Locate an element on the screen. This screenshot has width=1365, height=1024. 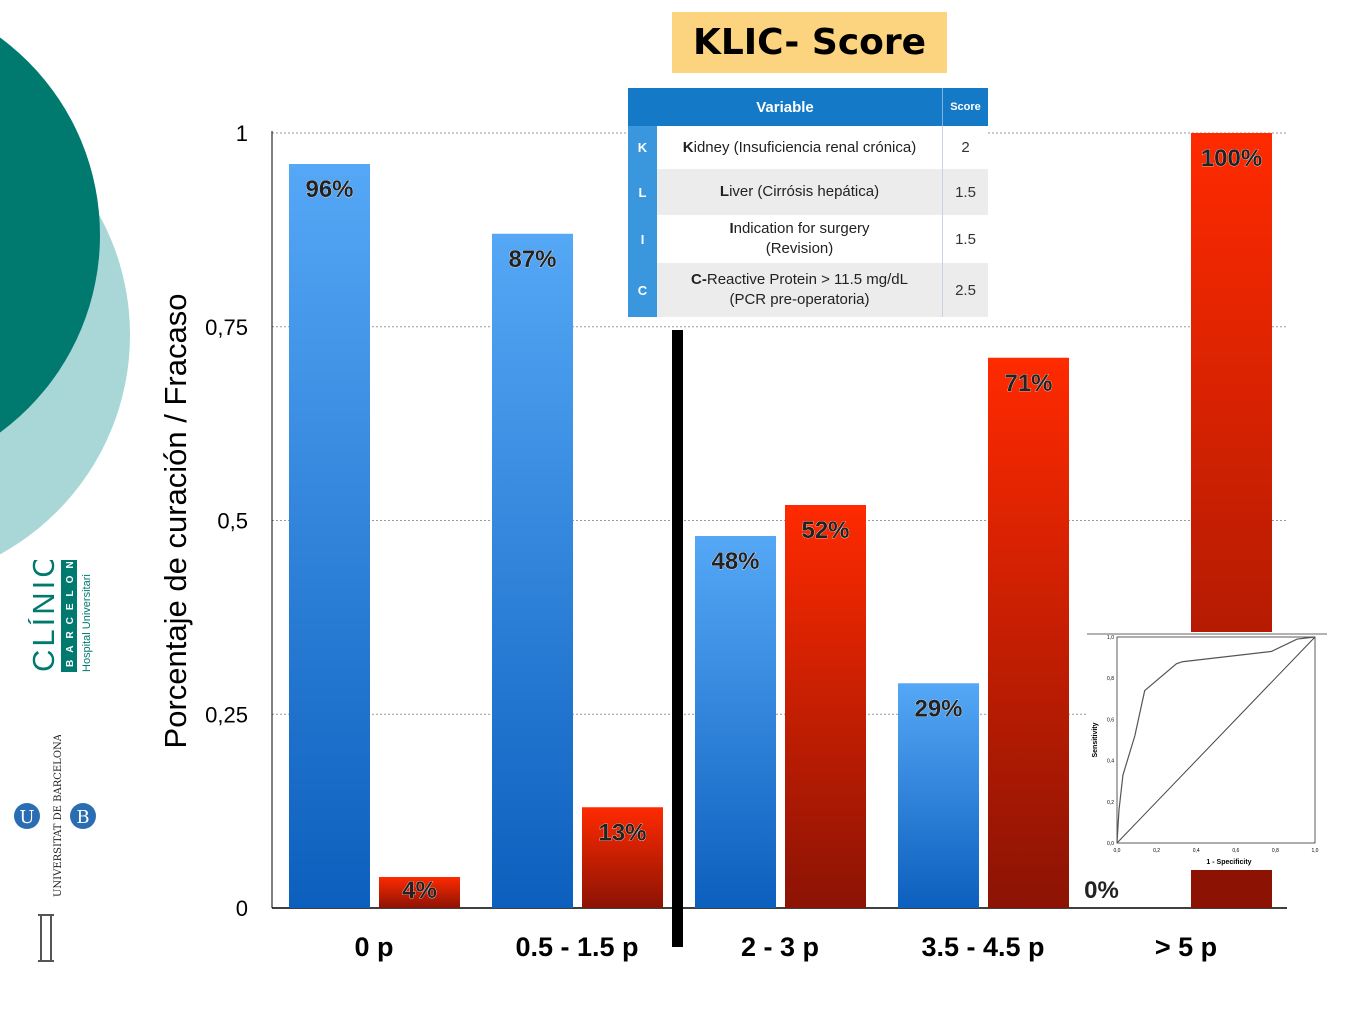
ub-b-letter: B is located at coordinates (82, 817).